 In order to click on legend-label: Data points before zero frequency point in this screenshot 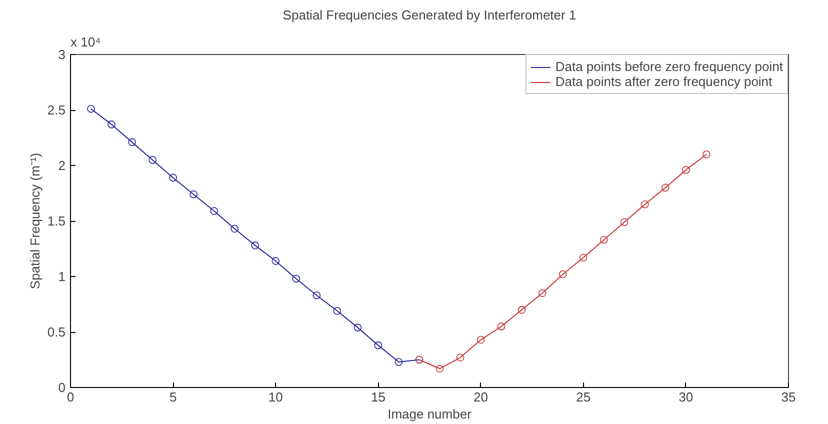, I will do `click(669, 66)`.